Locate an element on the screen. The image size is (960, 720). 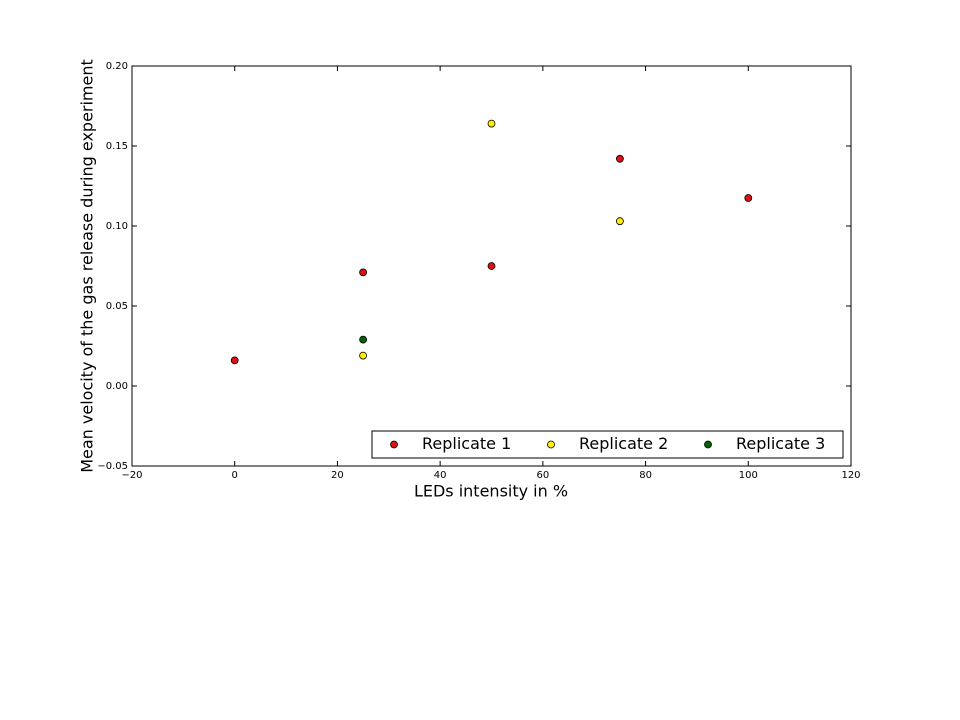
y-tick-label: 0.10 is located at coordinates (117, 226).